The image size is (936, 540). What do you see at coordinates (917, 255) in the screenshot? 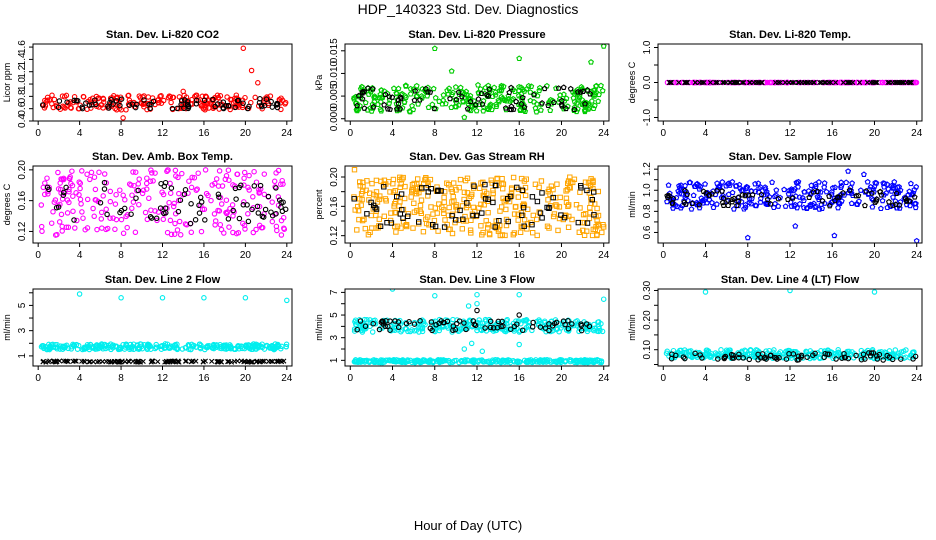
I see `x-tick-label: 24` at bounding box center [917, 255].